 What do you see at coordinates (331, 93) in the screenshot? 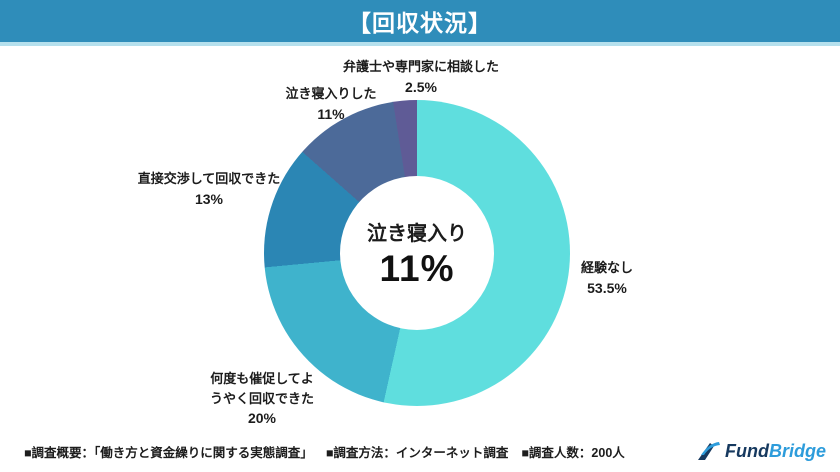
I see `slice-label-text: 泣き寝入りした` at bounding box center [331, 93].